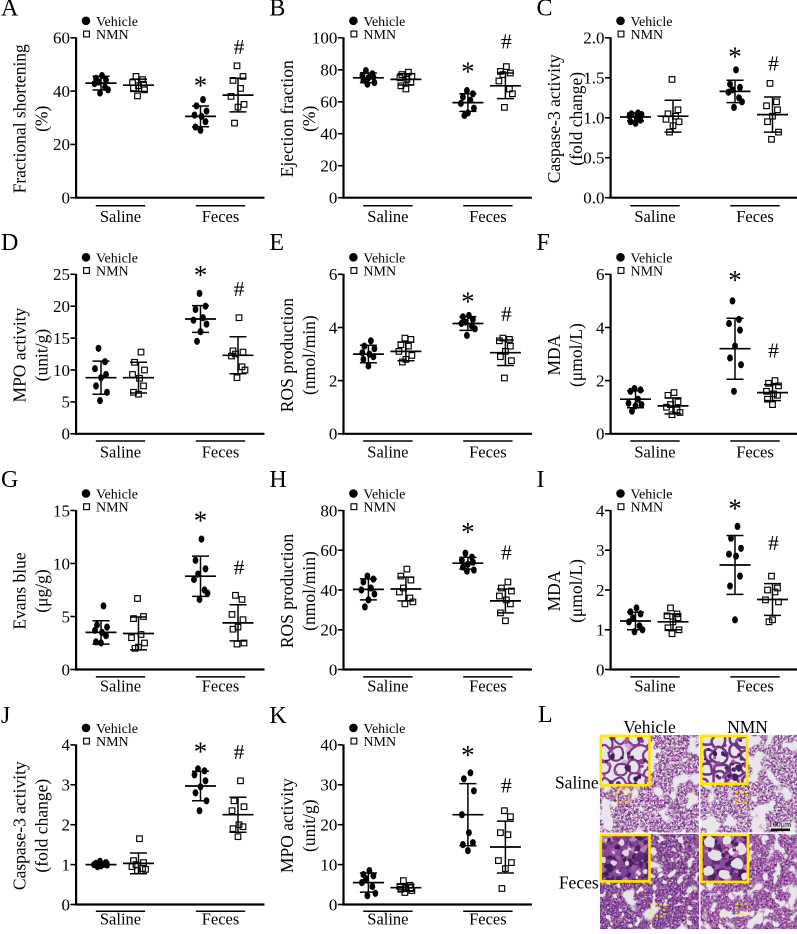 This screenshot has width=797, height=934. I want to click on svg-text: 25, so click(61, 274).